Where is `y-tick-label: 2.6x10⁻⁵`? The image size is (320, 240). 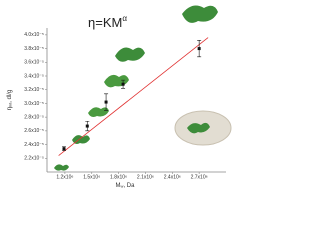 y-tick-label: 2.6x10⁻⁵ is located at coordinates (34, 131).